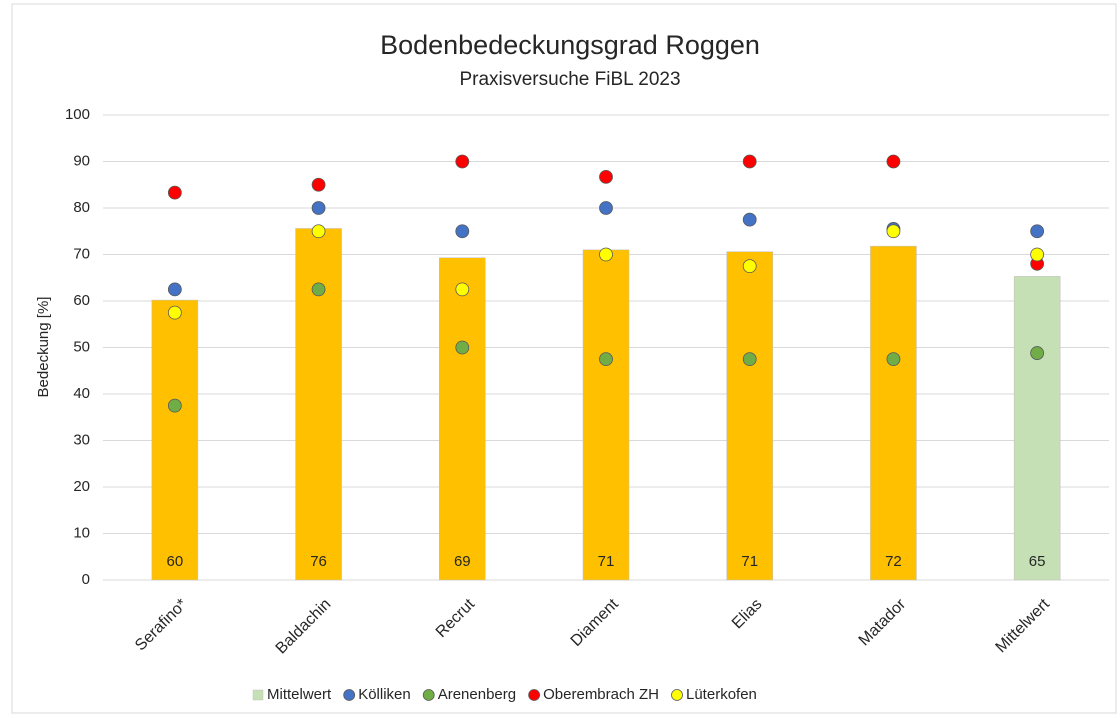 This screenshot has width=1120, height=718. I want to click on y-tick-label: 90, so click(81, 160).